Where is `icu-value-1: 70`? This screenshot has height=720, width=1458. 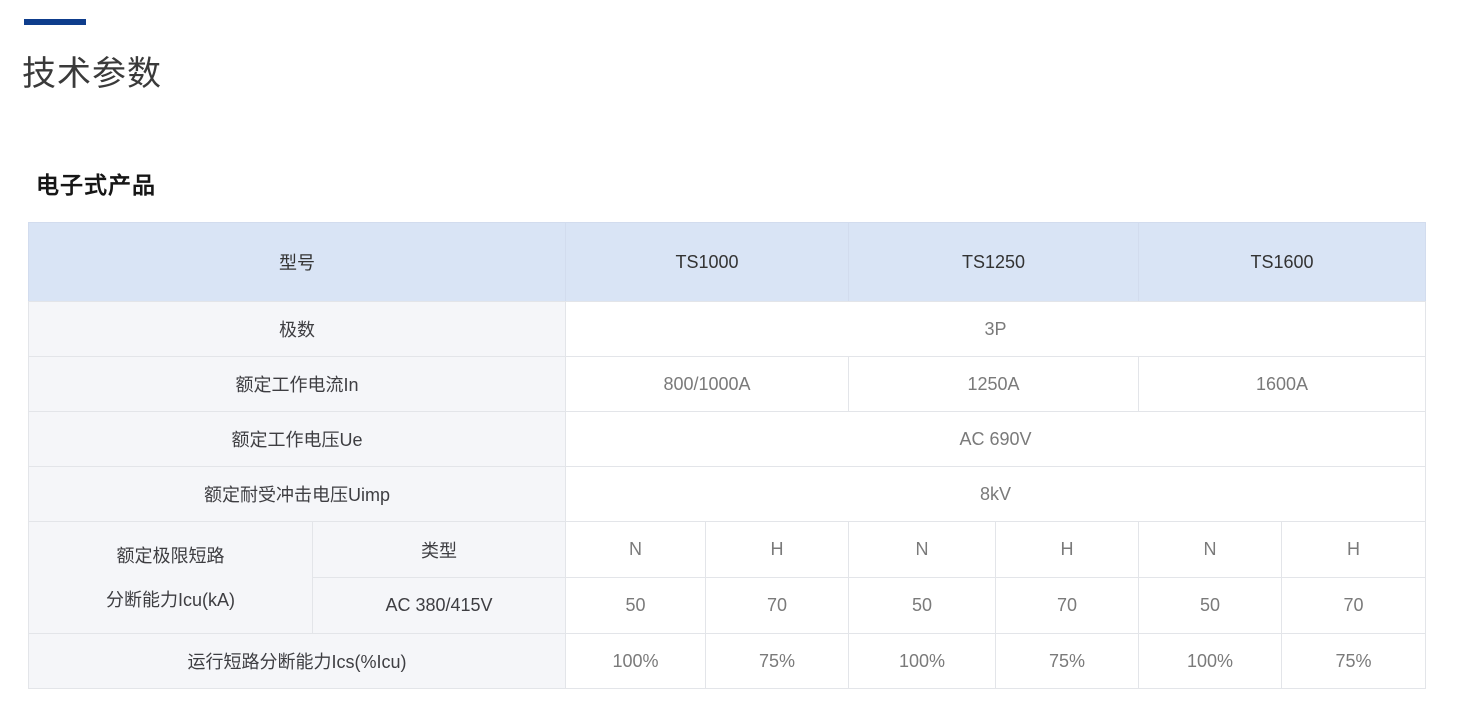
icu-value-1: 70 is located at coordinates (777, 605).